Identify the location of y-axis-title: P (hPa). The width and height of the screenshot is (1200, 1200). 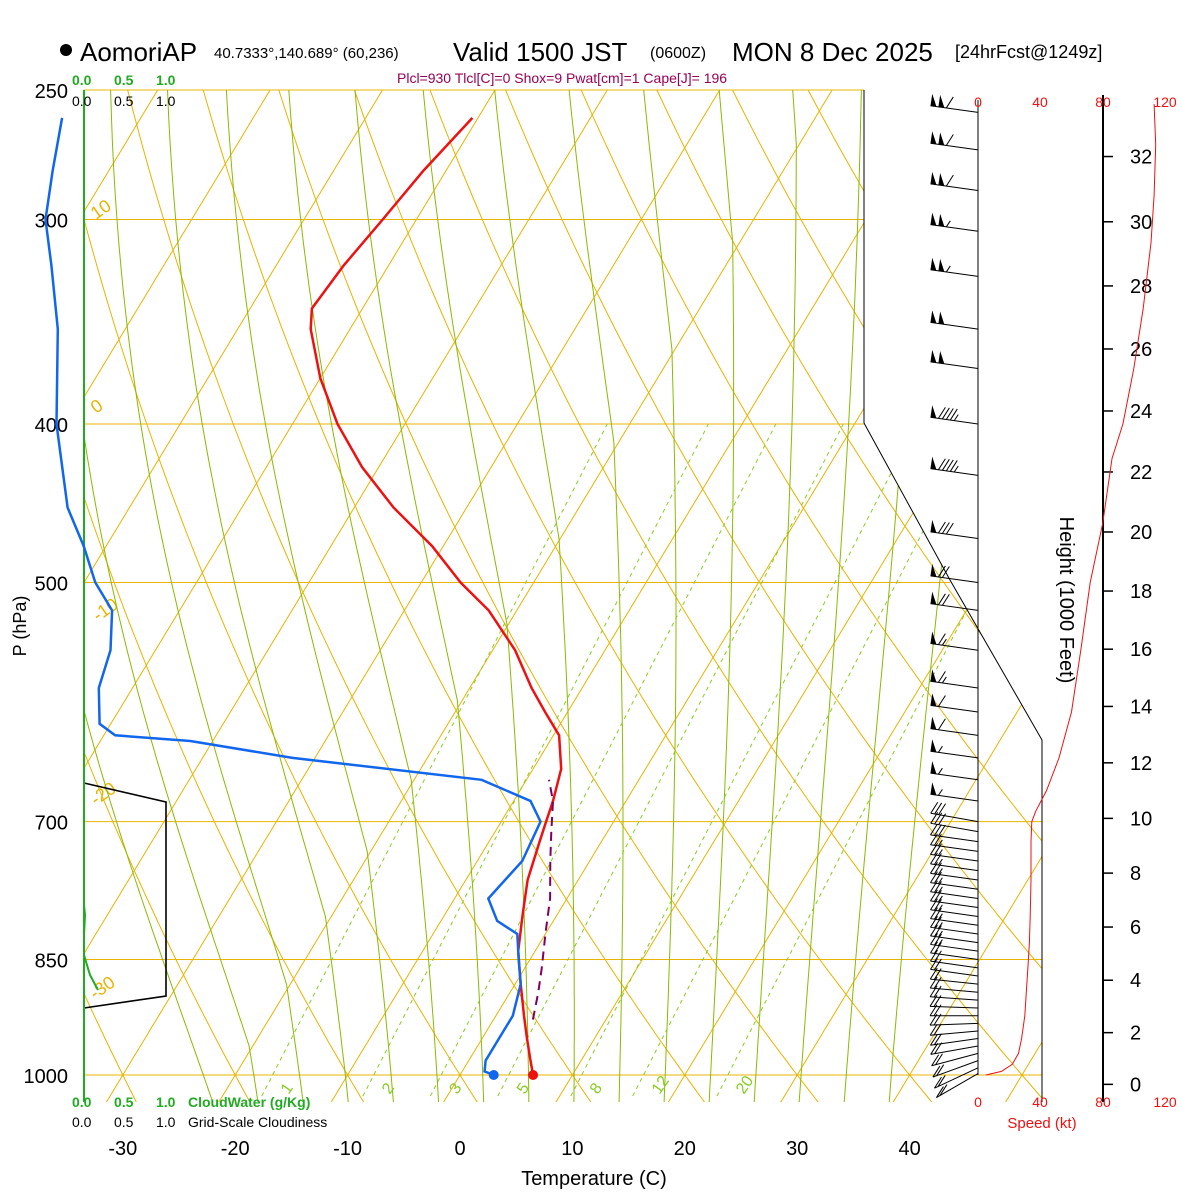
(20, 626).